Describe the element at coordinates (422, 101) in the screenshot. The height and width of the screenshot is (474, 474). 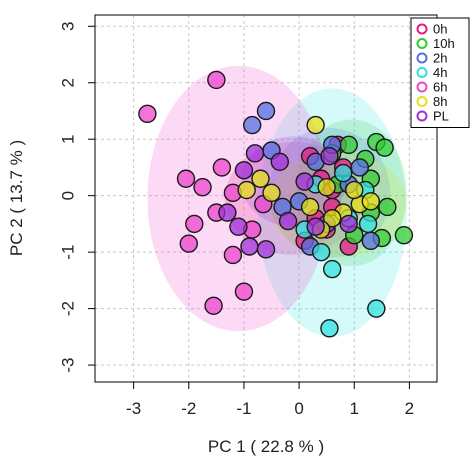
I see `legend-marker-8h` at that location.